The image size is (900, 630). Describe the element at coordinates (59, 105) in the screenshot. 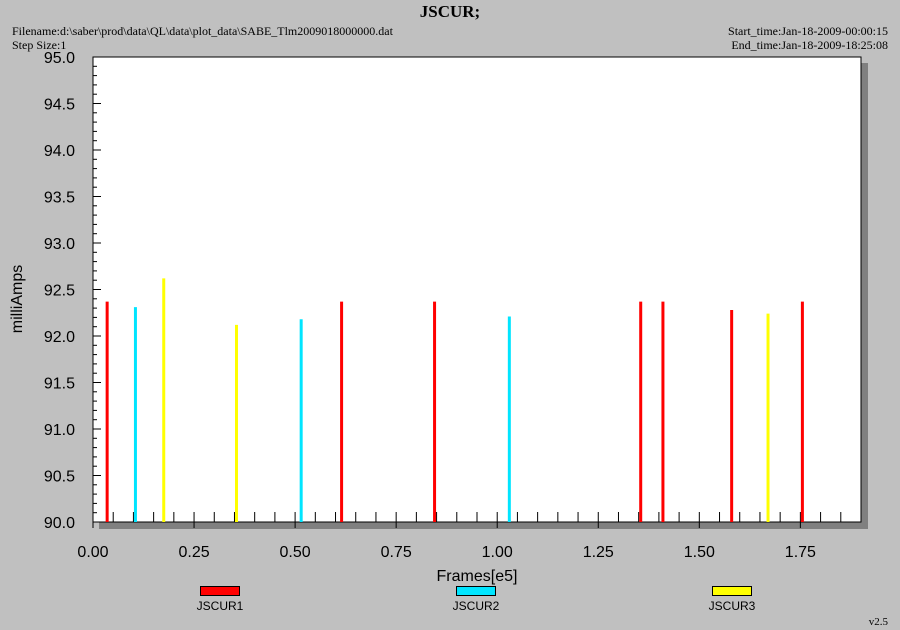

I see `y-tick-label: 94.5` at that location.